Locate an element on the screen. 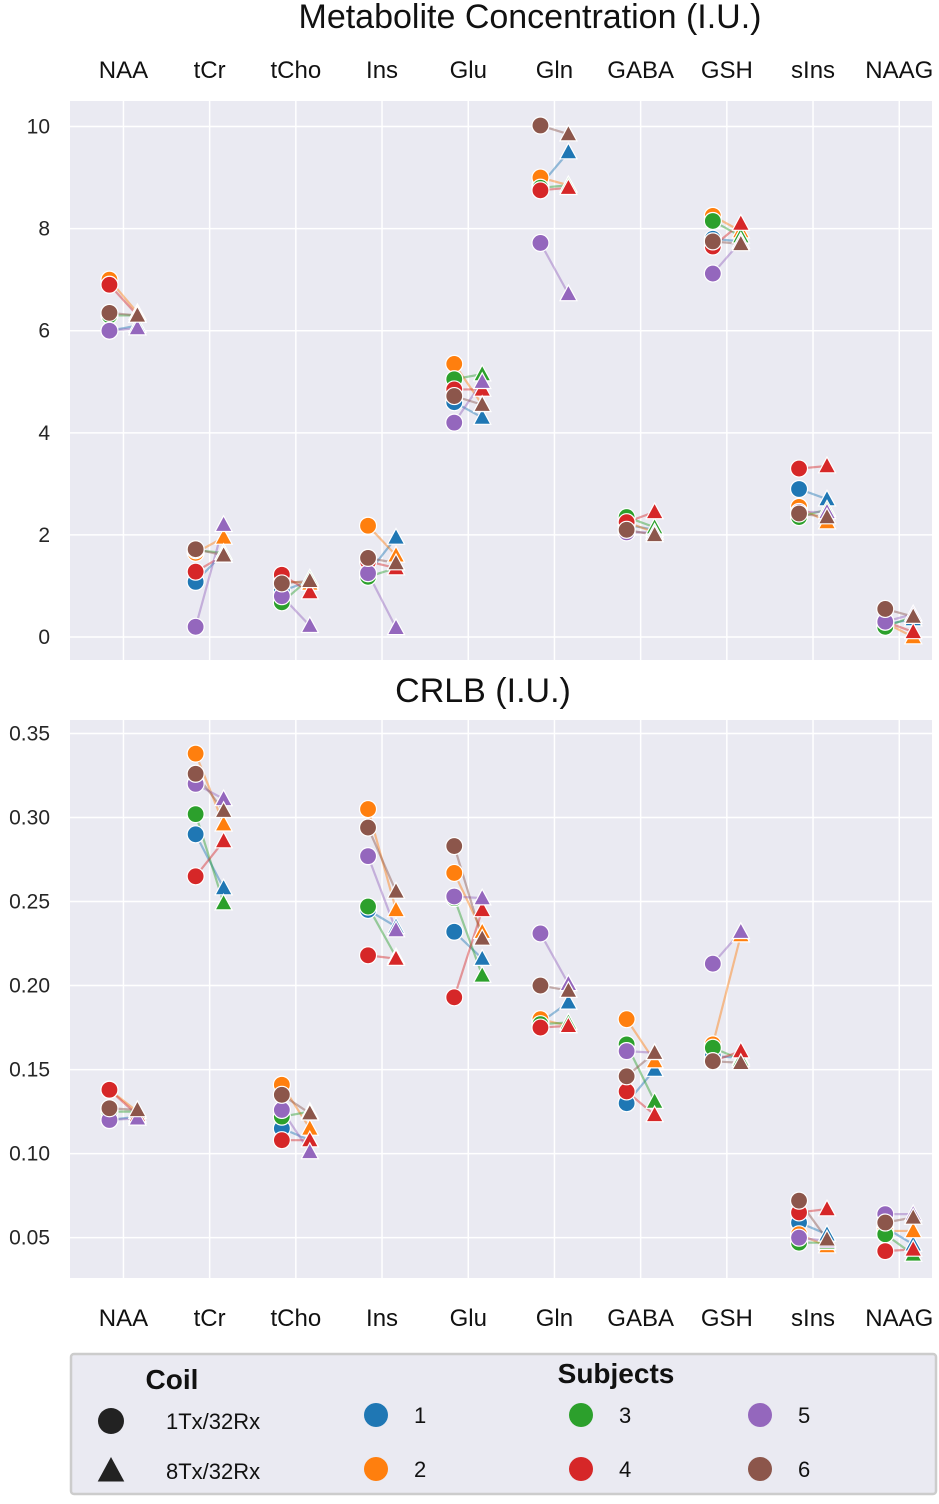 This screenshot has width=939, height=1504. legend-subjects-title: Subjects is located at coordinates (616, 1373).